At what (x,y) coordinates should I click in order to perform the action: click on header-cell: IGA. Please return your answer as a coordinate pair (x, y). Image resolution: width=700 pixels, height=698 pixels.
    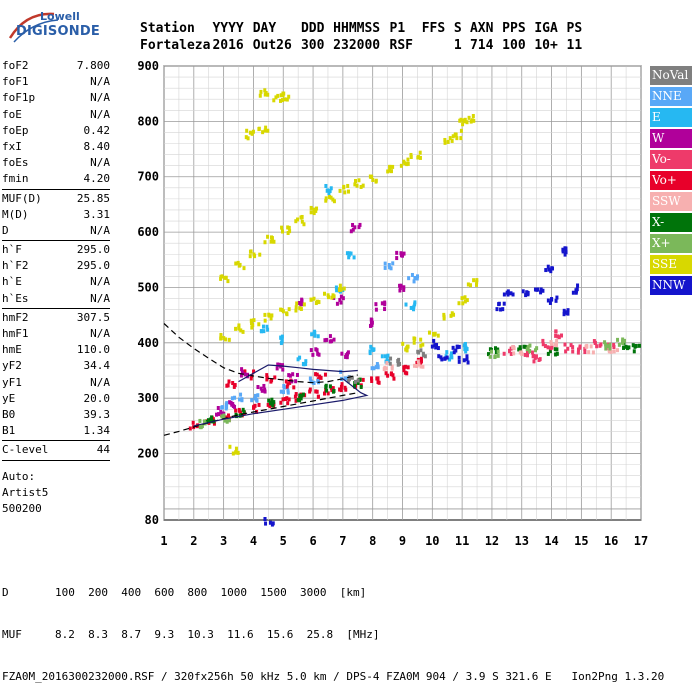
    Looking at the image, I should click on (546, 28).